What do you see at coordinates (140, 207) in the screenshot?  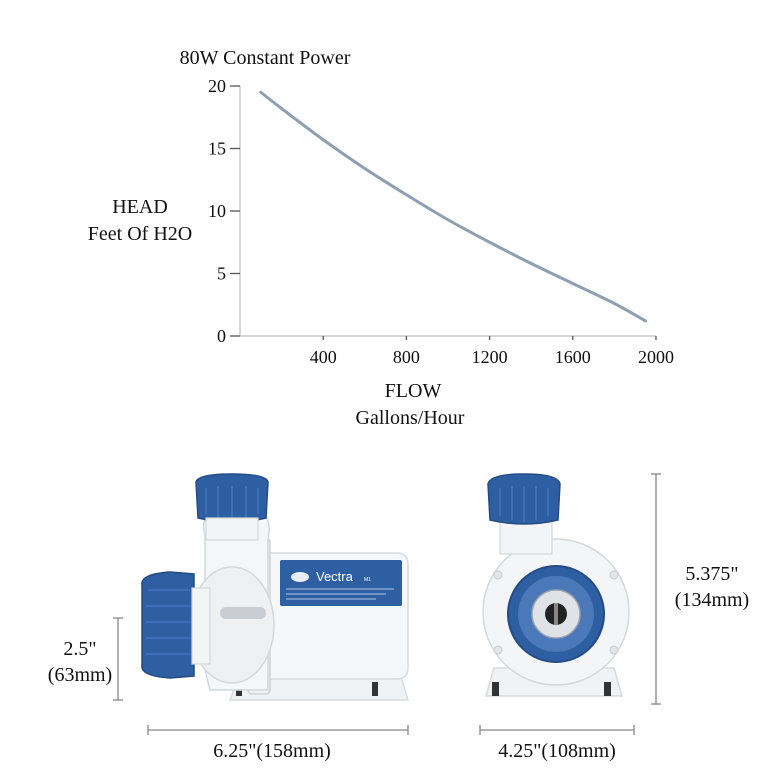 I see `y-axis-label-line1: HEAD` at bounding box center [140, 207].